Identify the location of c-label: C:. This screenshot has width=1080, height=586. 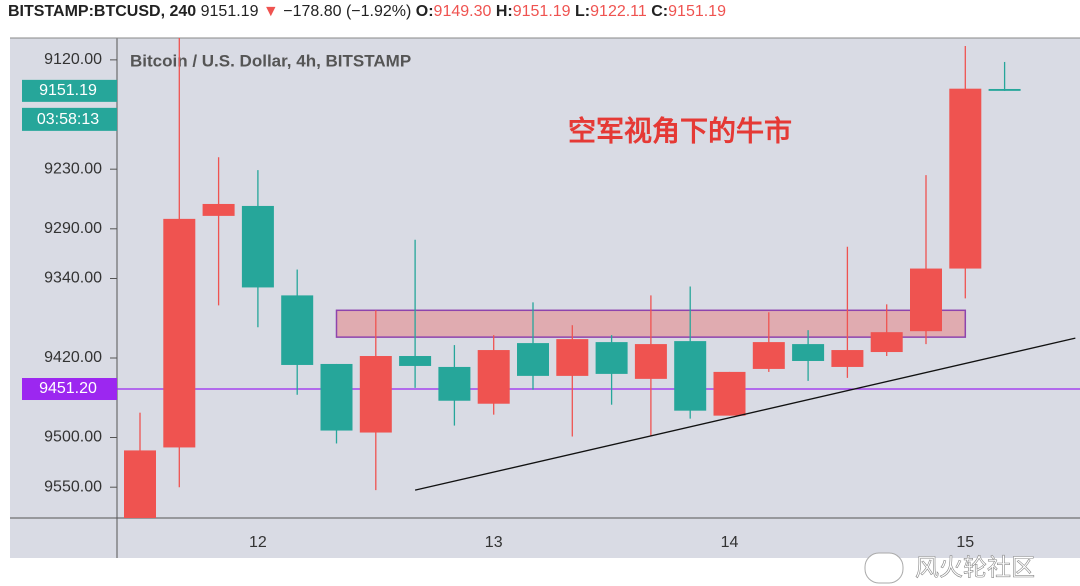
(660, 11).